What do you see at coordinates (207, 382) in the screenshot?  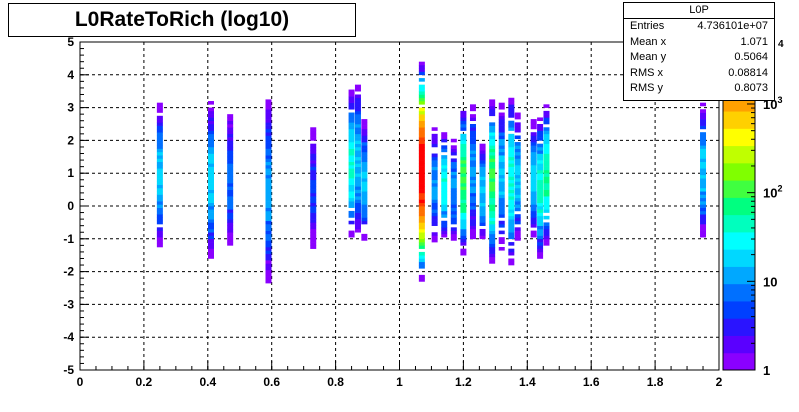 I see `x-tick-label: 0.4` at bounding box center [207, 382].